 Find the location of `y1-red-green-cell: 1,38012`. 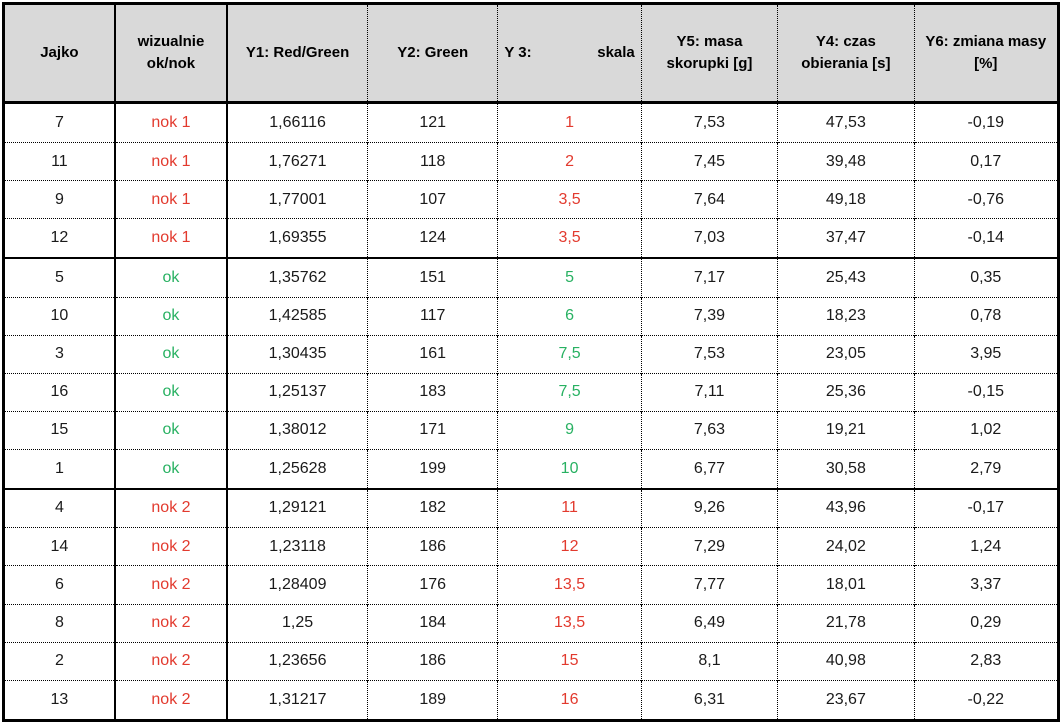

y1-red-green-cell: 1,38012 is located at coordinates (298, 430).